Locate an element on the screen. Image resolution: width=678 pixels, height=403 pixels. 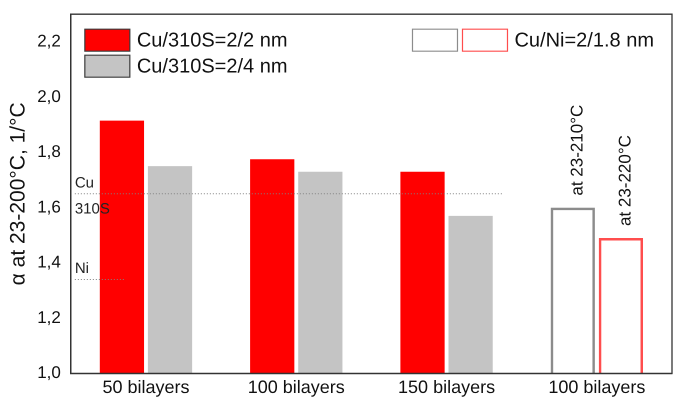
y-axis-title: α at 23-200°C, 1/°C is located at coordinates (18, 194).